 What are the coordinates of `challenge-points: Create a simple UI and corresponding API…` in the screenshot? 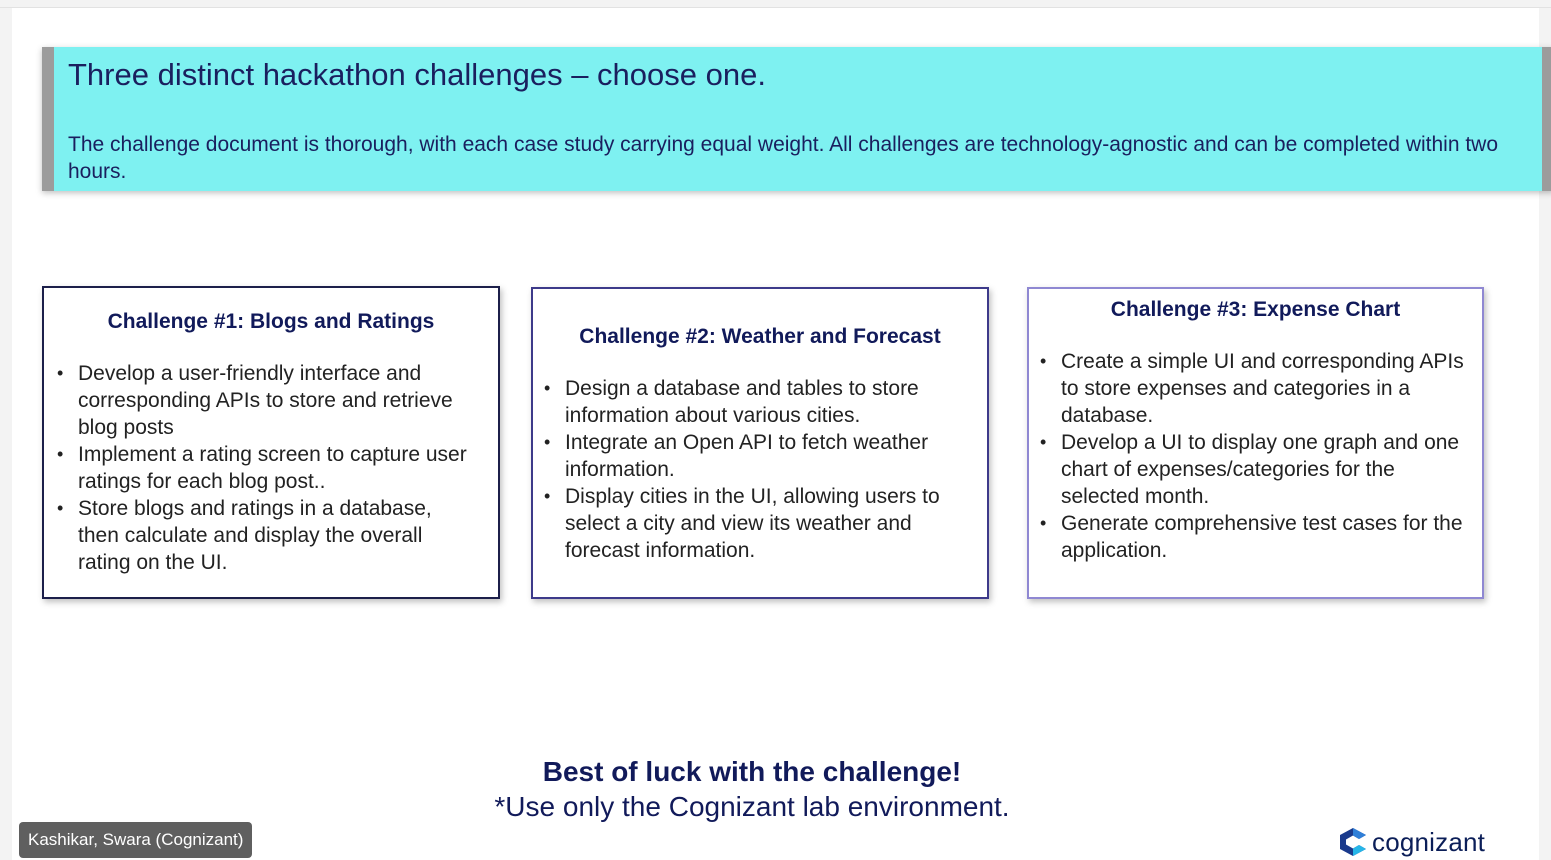 It's located at (1251, 456).